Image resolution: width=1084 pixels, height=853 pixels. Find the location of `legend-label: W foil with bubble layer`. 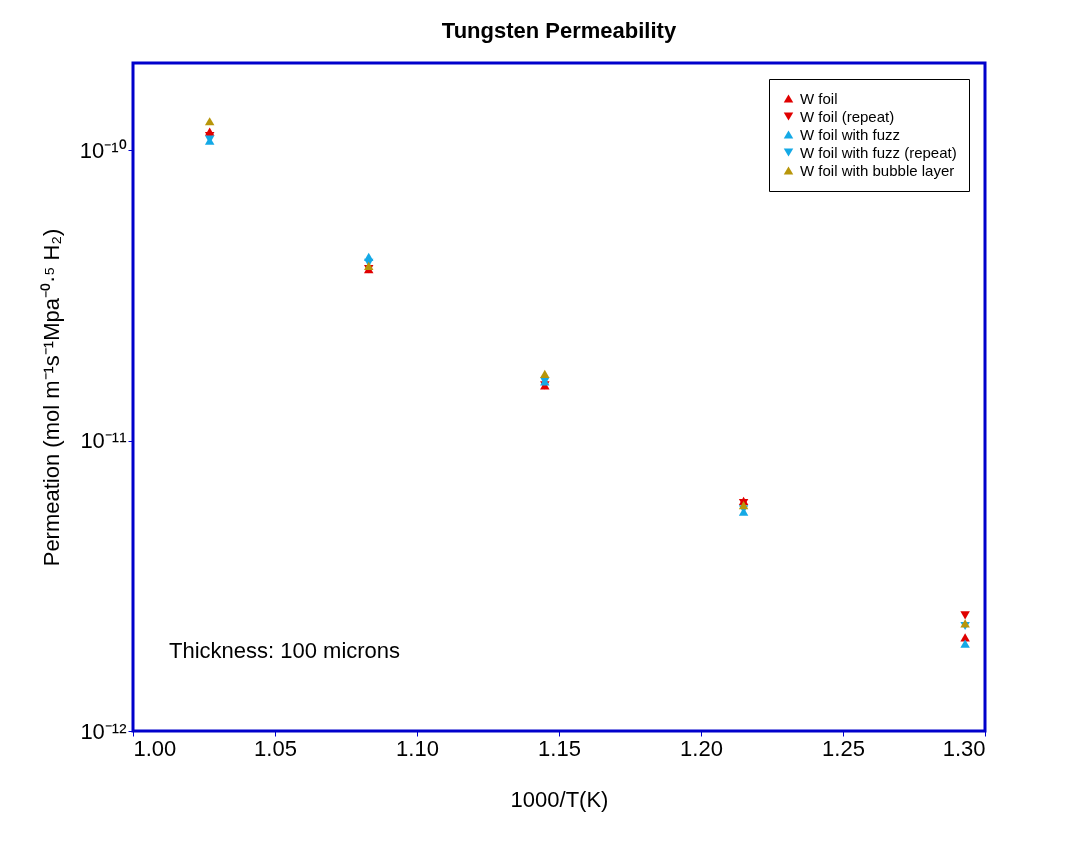

legend-label: W foil with bubble layer is located at coordinates (877, 170).